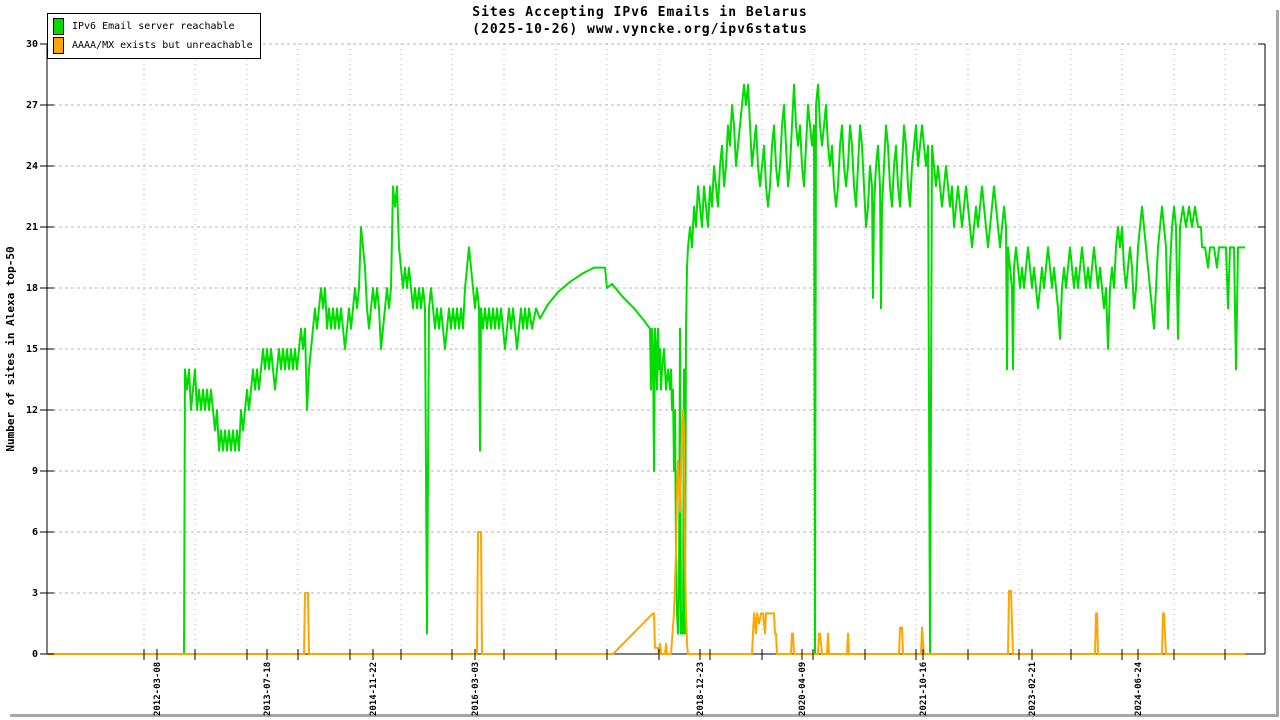 The height and width of the screenshot is (720, 1280). What do you see at coordinates (35, 471) in the screenshot?
I see `y-tick-label: 9` at bounding box center [35, 471].